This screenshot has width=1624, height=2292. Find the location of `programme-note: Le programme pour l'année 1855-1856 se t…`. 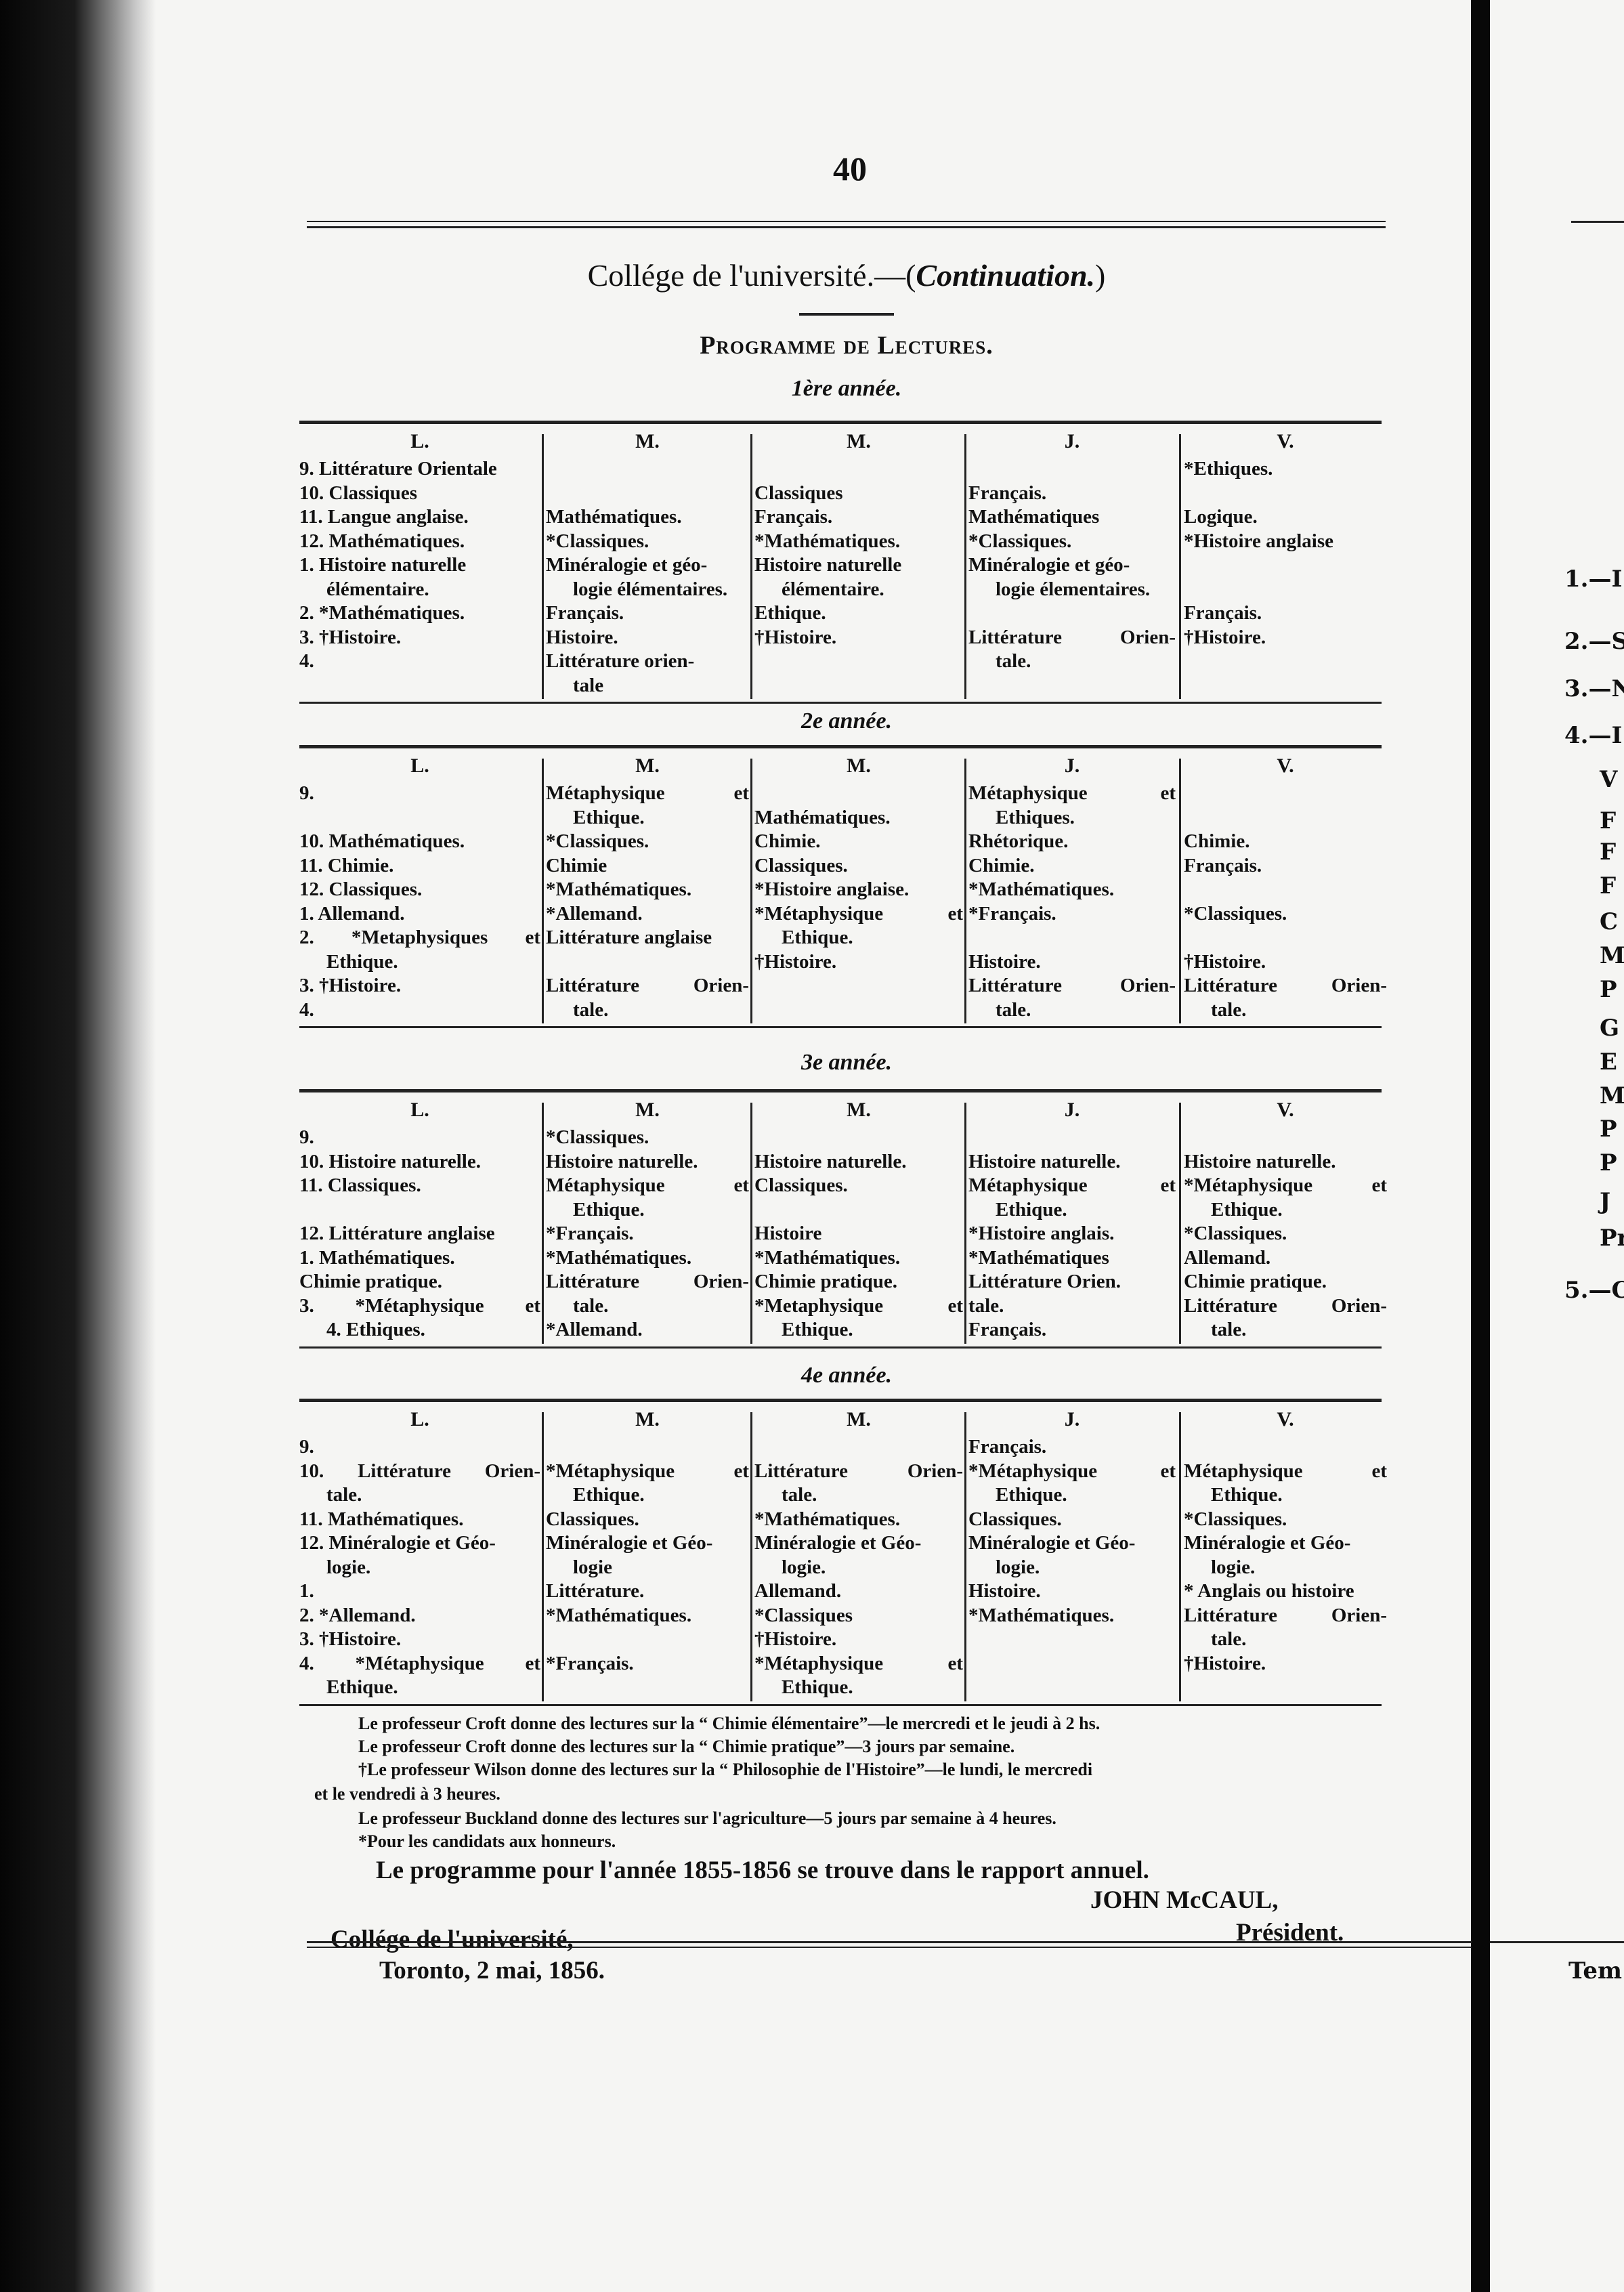

programme-note: Le programme pour l'année 1855-1856 se t… is located at coordinates (762, 1870).